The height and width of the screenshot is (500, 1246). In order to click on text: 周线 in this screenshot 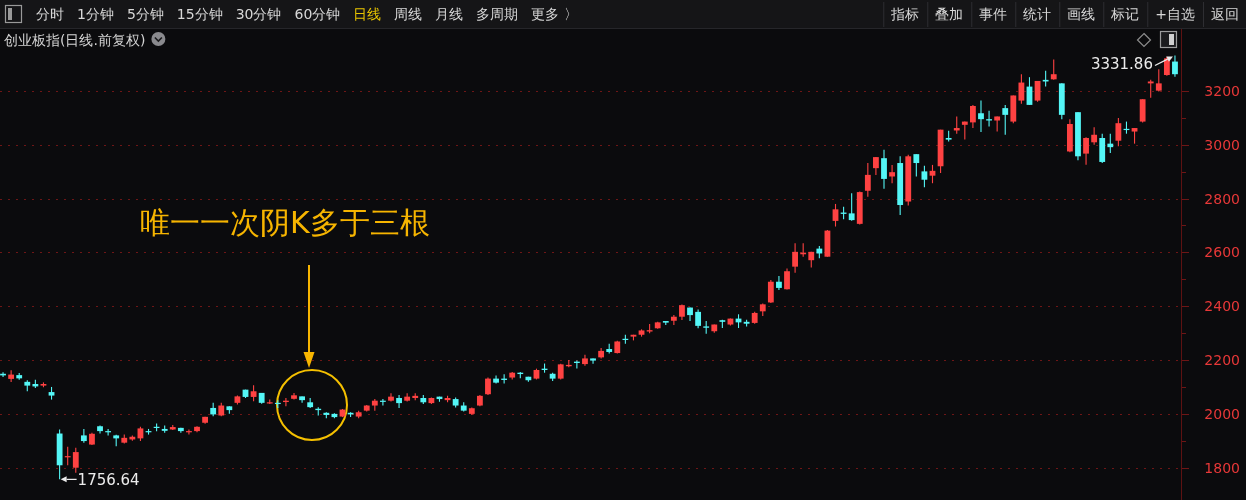, I will do `click(408, 14)`.